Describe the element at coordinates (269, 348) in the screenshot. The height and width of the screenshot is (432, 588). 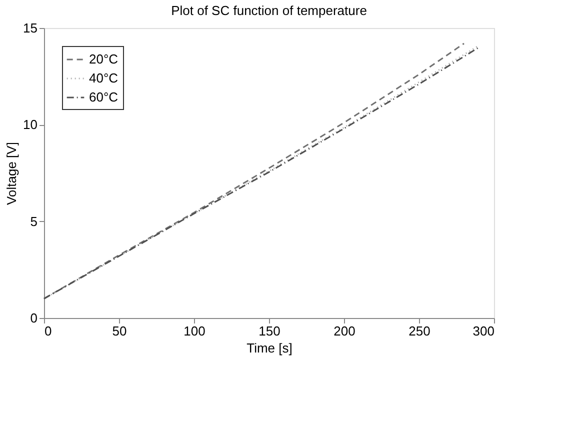
I see `x-axis-title: Time [s]` at that location.